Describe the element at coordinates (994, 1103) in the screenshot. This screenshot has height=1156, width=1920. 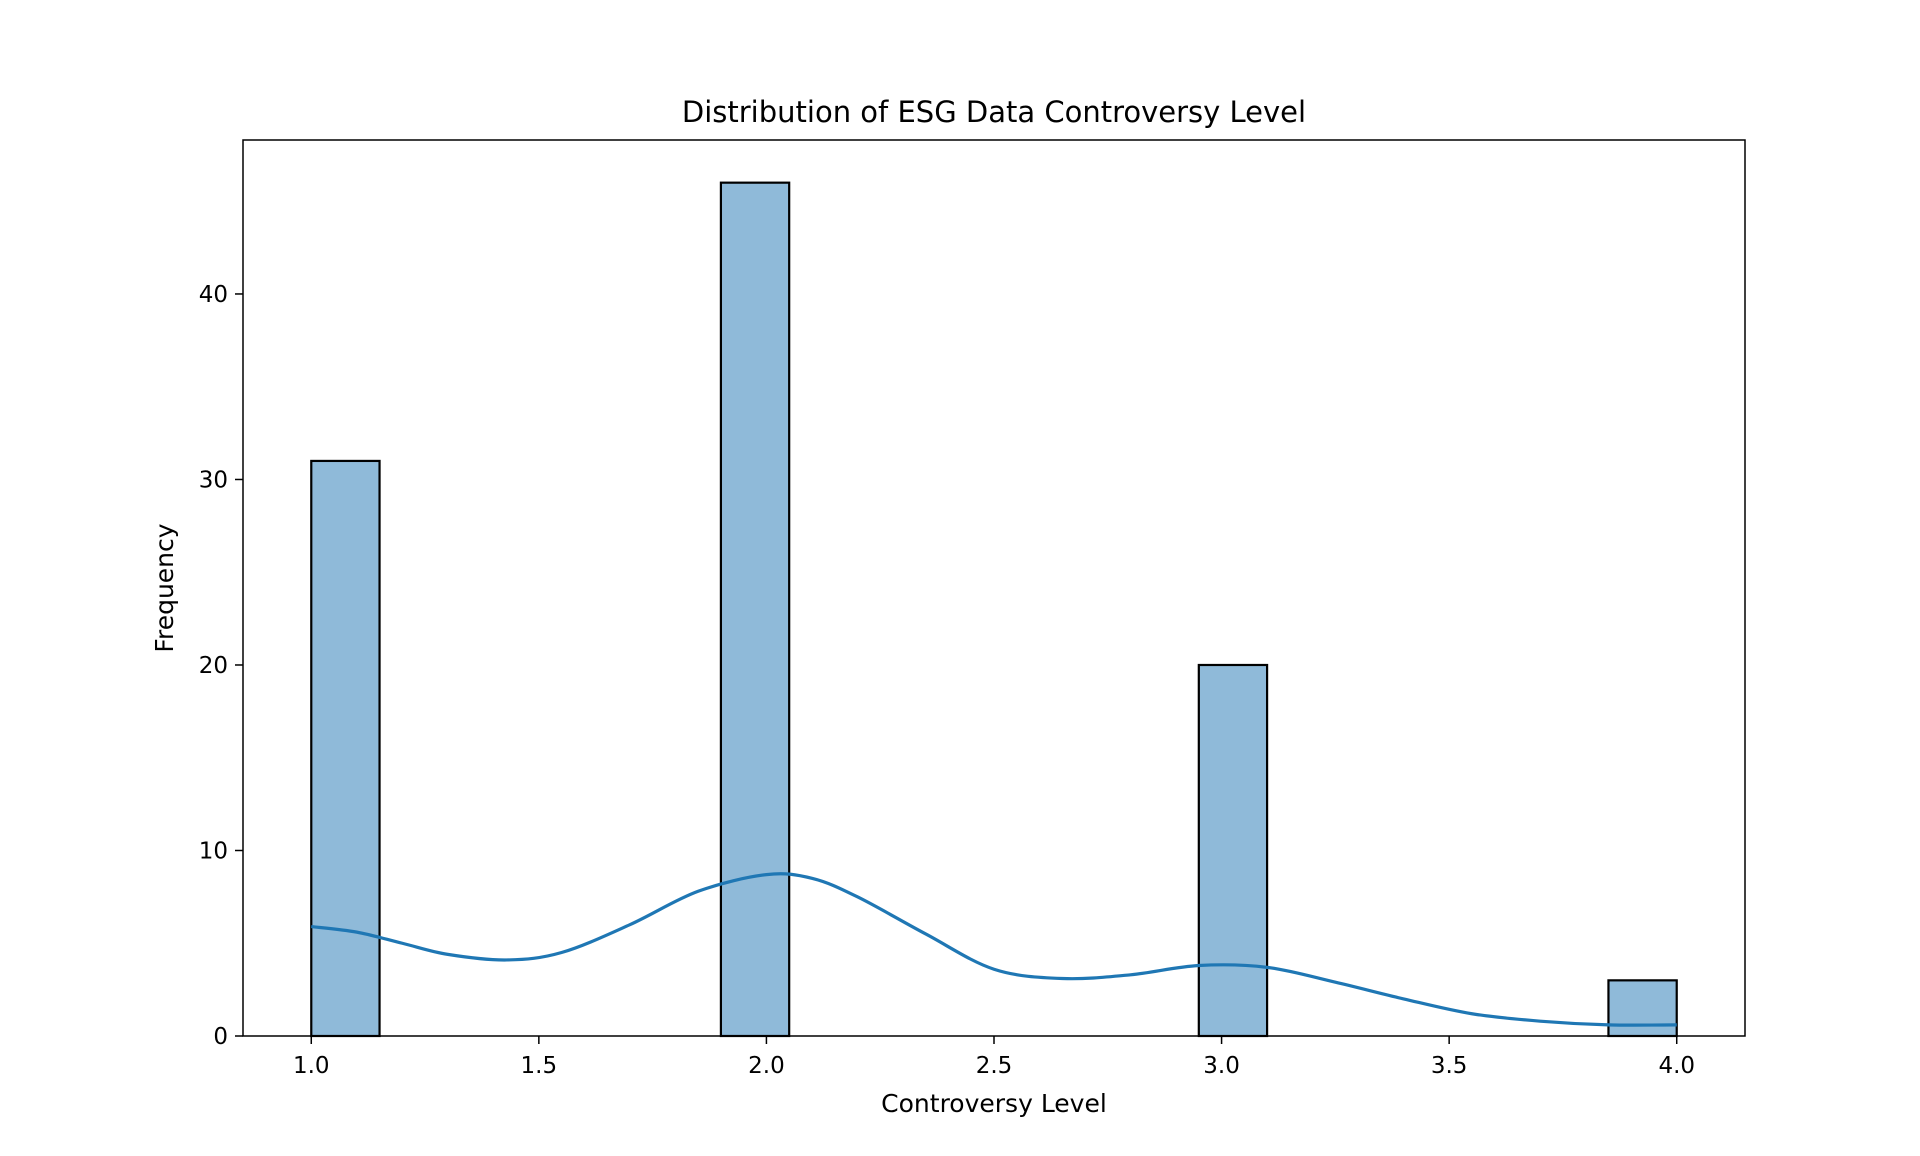
I see `x-axis-label: Controversy Level` at that location.